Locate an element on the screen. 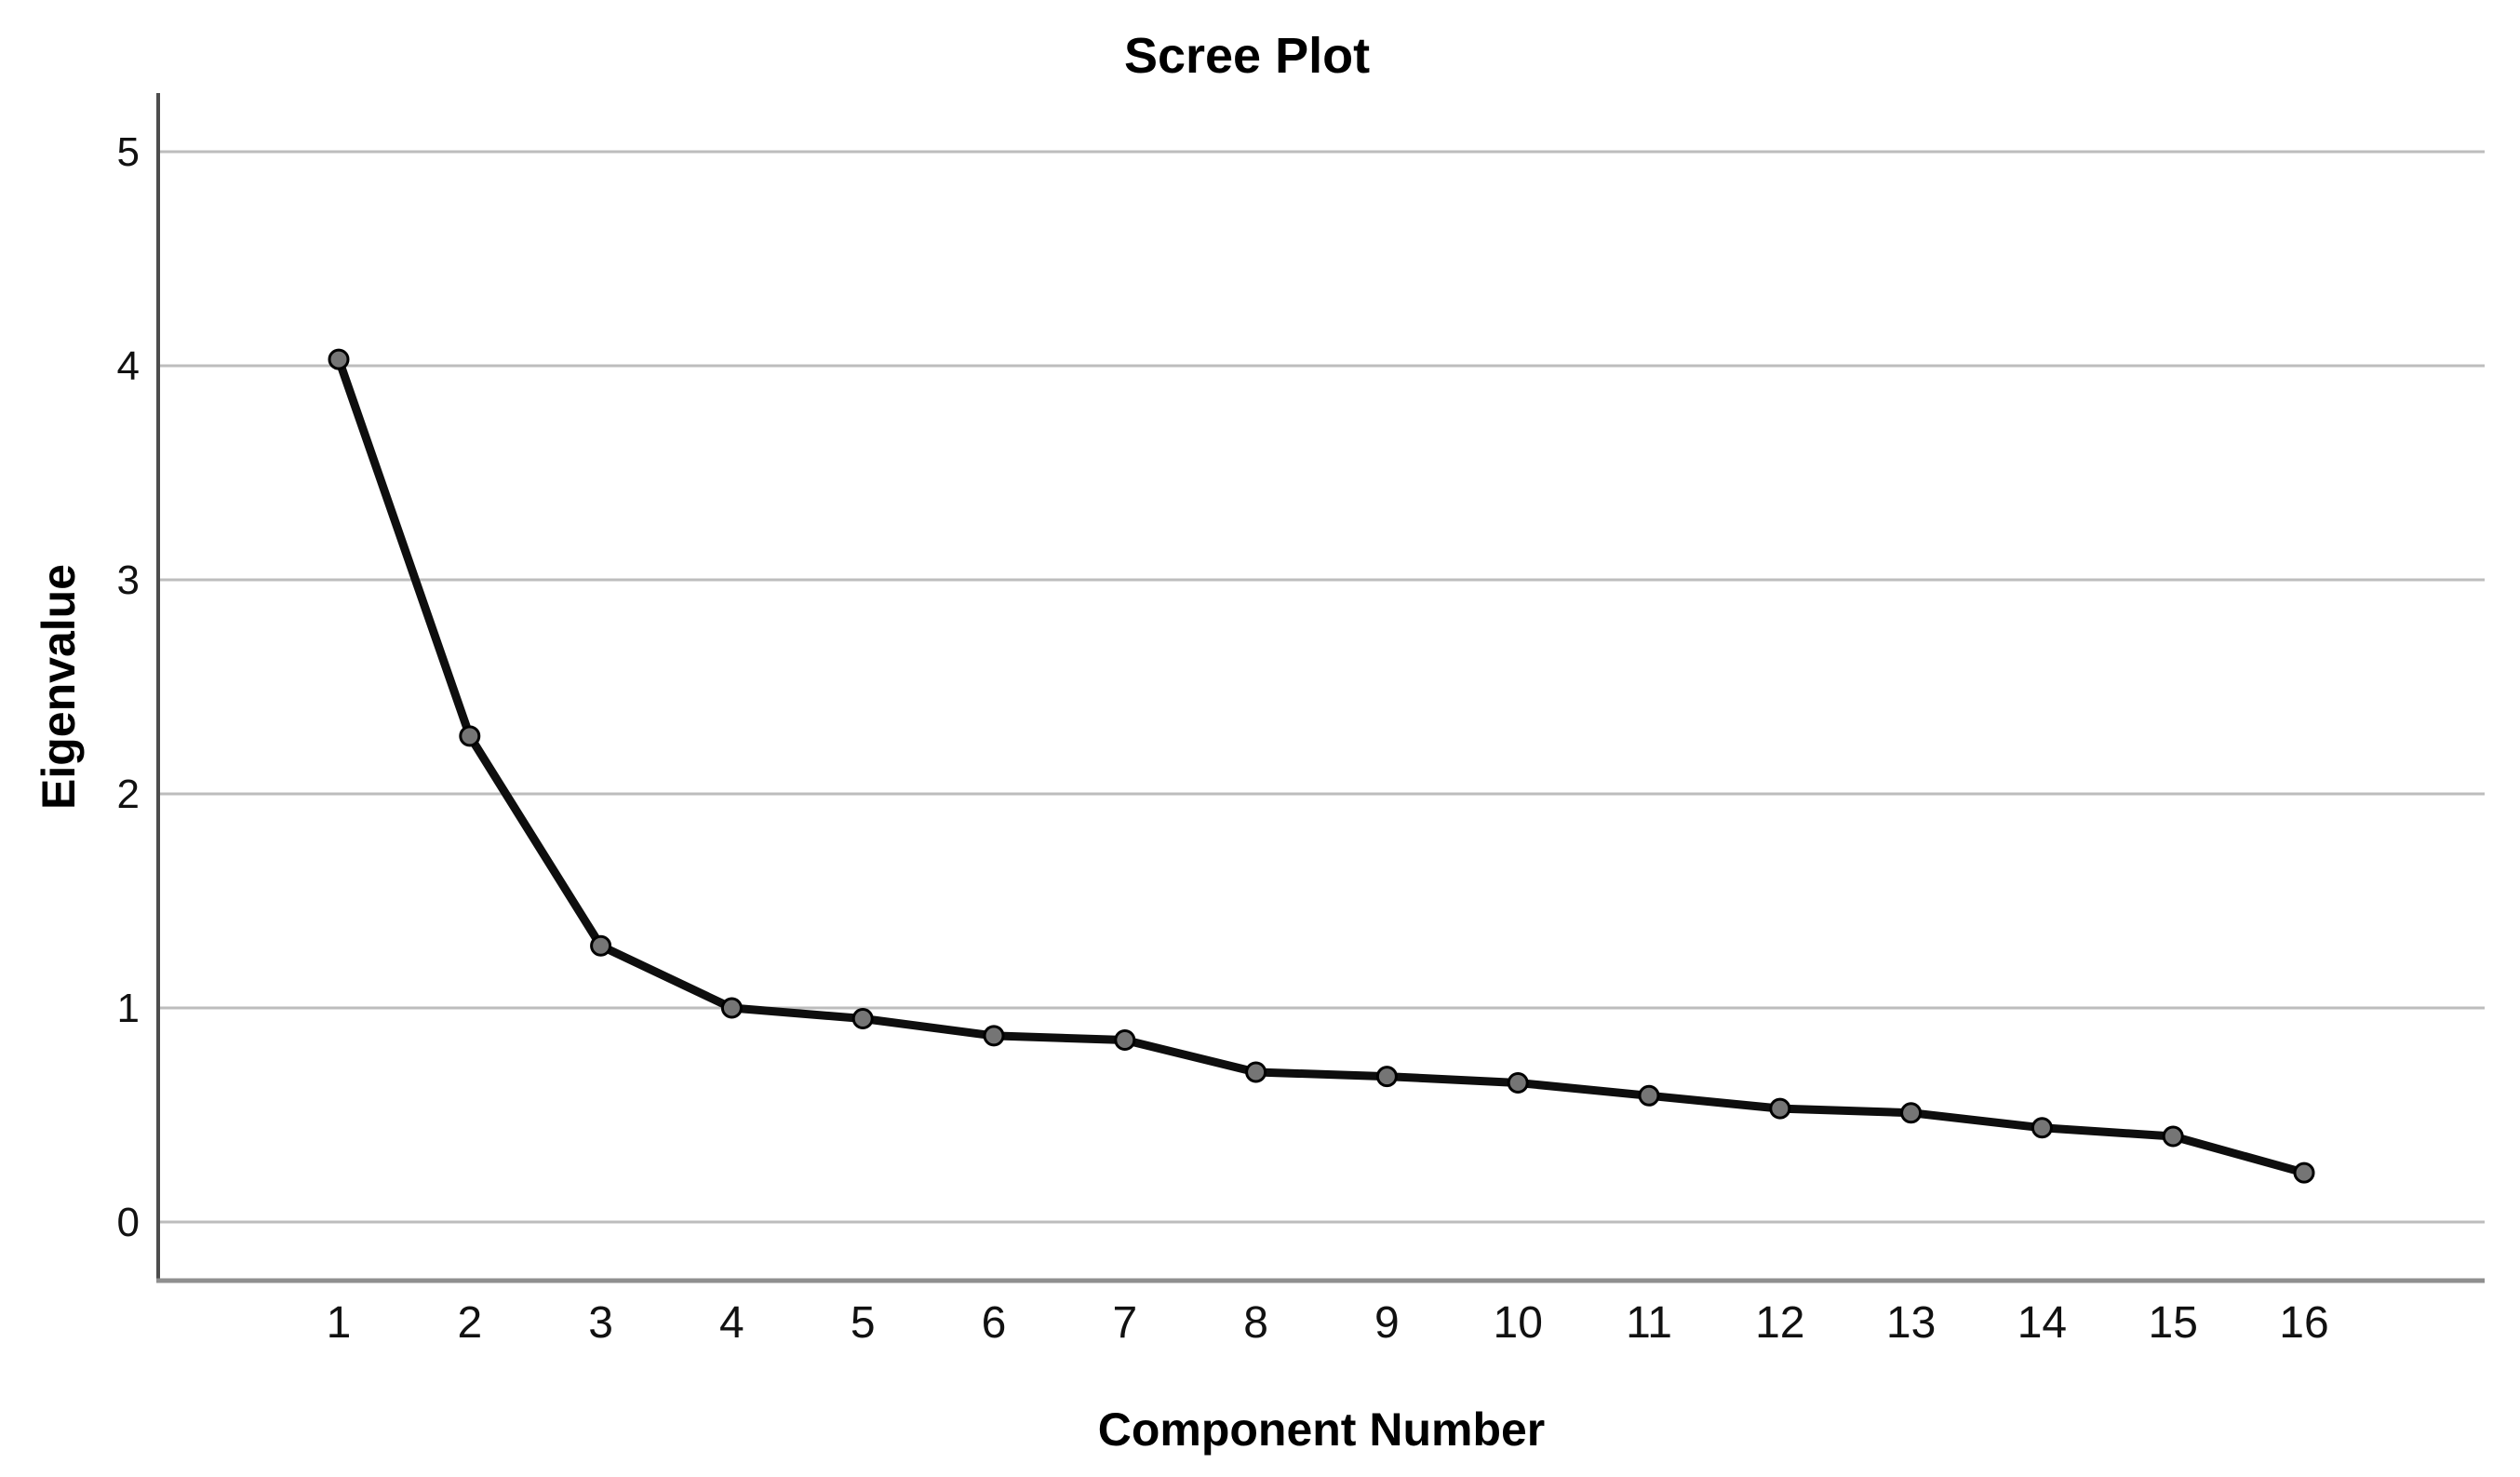 This screenshot has width=2520, height=1477. x-tick-label-8: 8 is located at coordinates (1255, 1323).